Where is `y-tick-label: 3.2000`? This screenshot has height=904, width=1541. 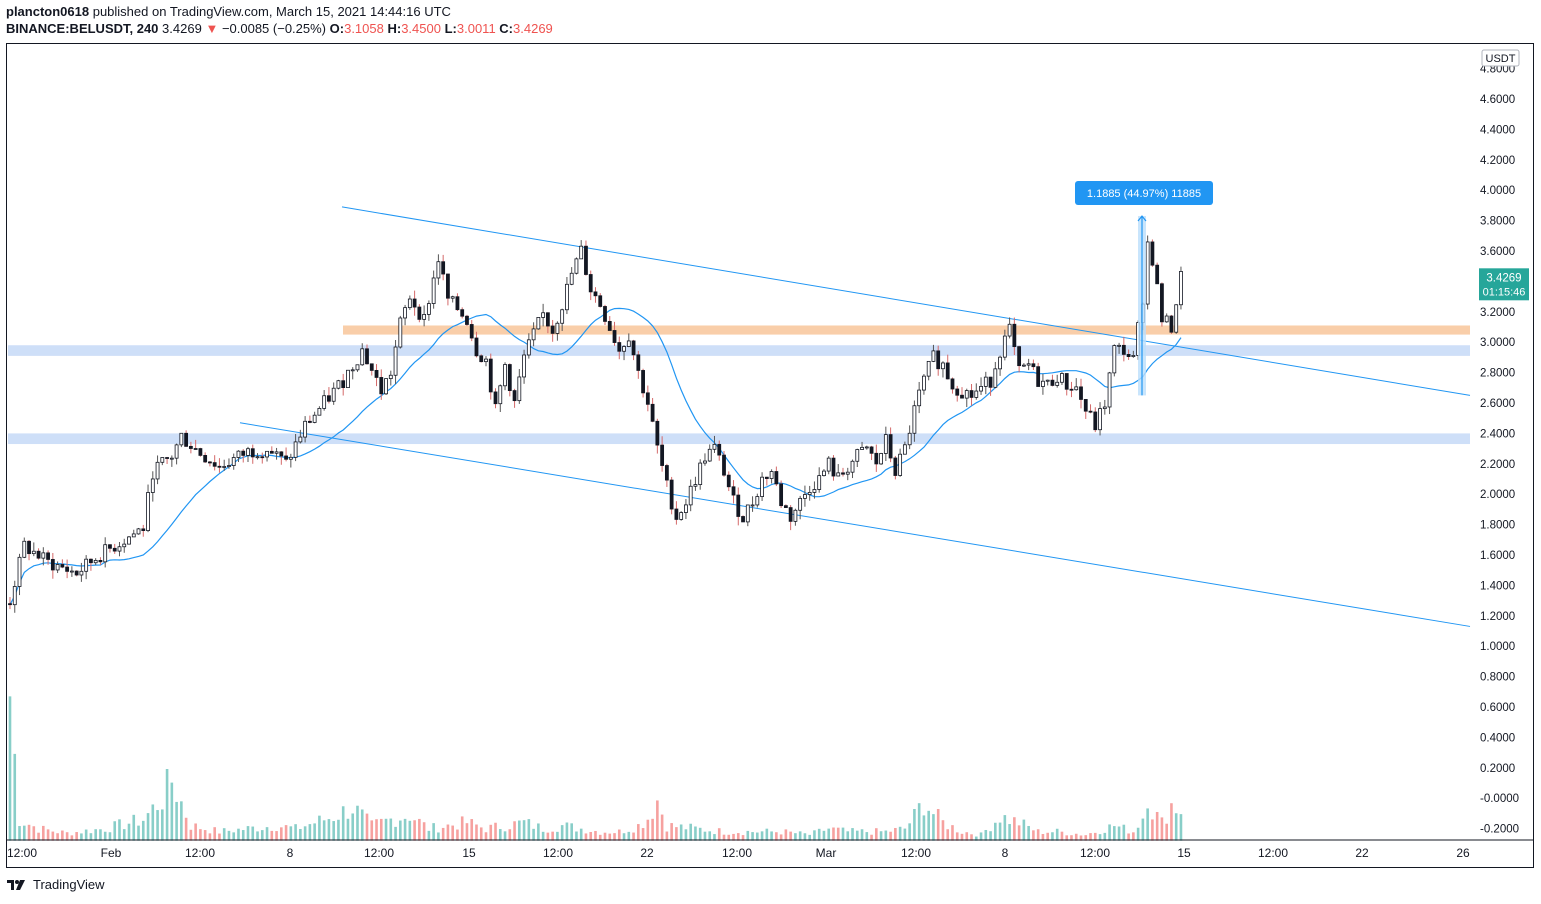 y-tick-label: 3.2000 is located at coordinates (1497, 313).